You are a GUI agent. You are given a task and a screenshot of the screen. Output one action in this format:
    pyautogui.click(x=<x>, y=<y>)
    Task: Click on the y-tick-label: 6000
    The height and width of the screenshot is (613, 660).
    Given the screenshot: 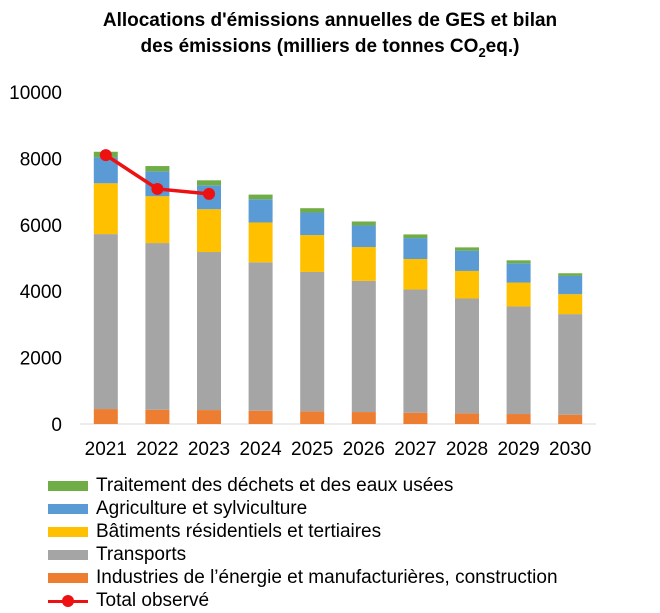 What is the action you would take?
    pyautogui.click(x=41, y=226)
    